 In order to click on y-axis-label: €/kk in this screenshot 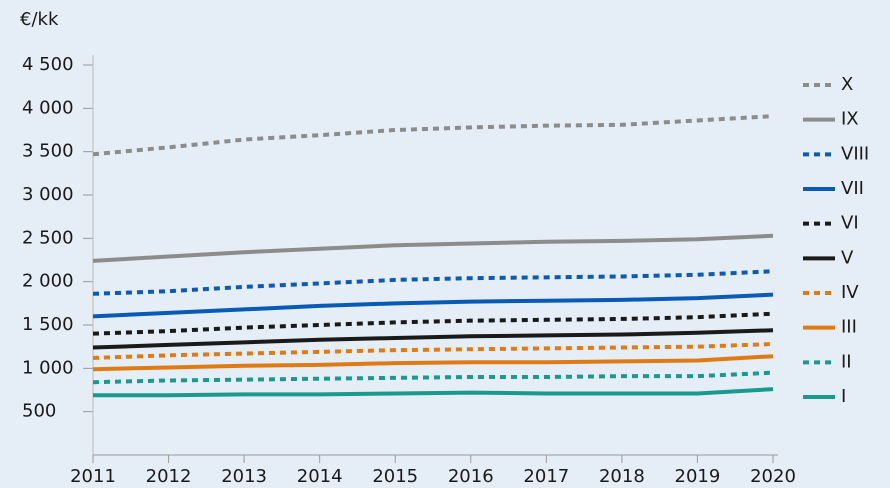, I will do `click(39, 19)`.